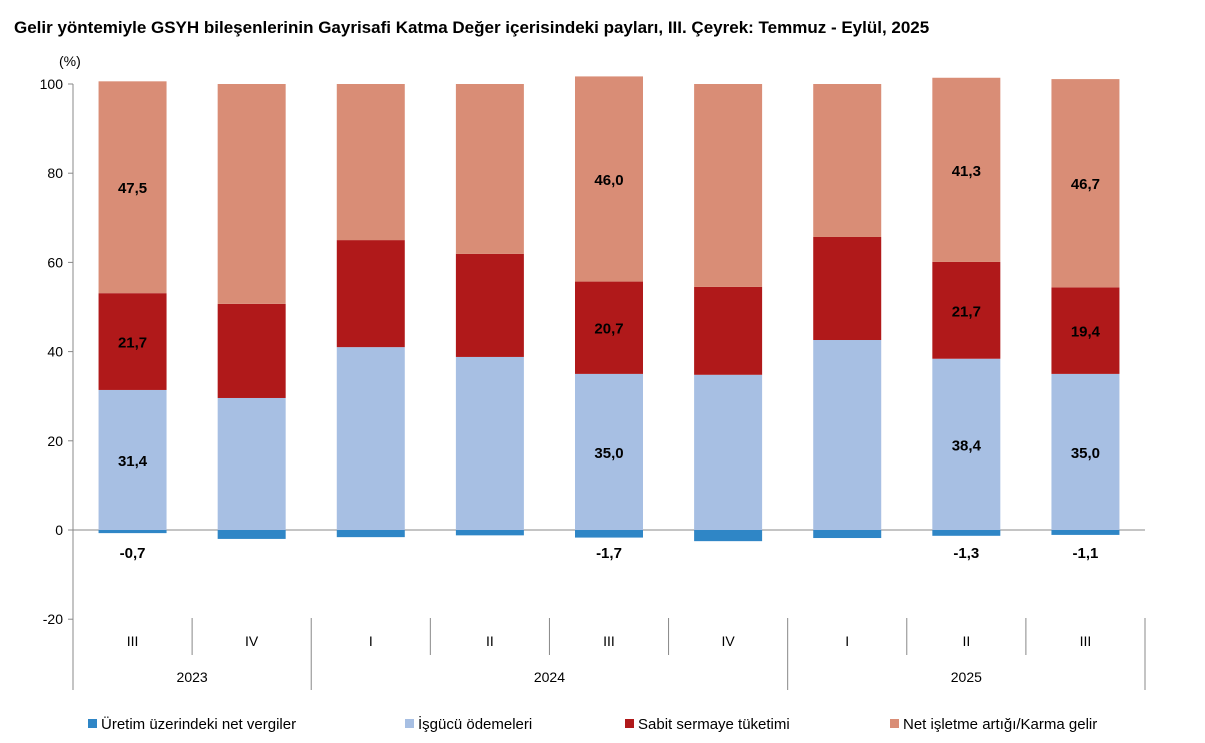 Image resolution: width=1205 pixels, height=743 pixels. Describe the element at coordinates (133, 553) in the screenshot. I see `data-label: -0,7` at that location.